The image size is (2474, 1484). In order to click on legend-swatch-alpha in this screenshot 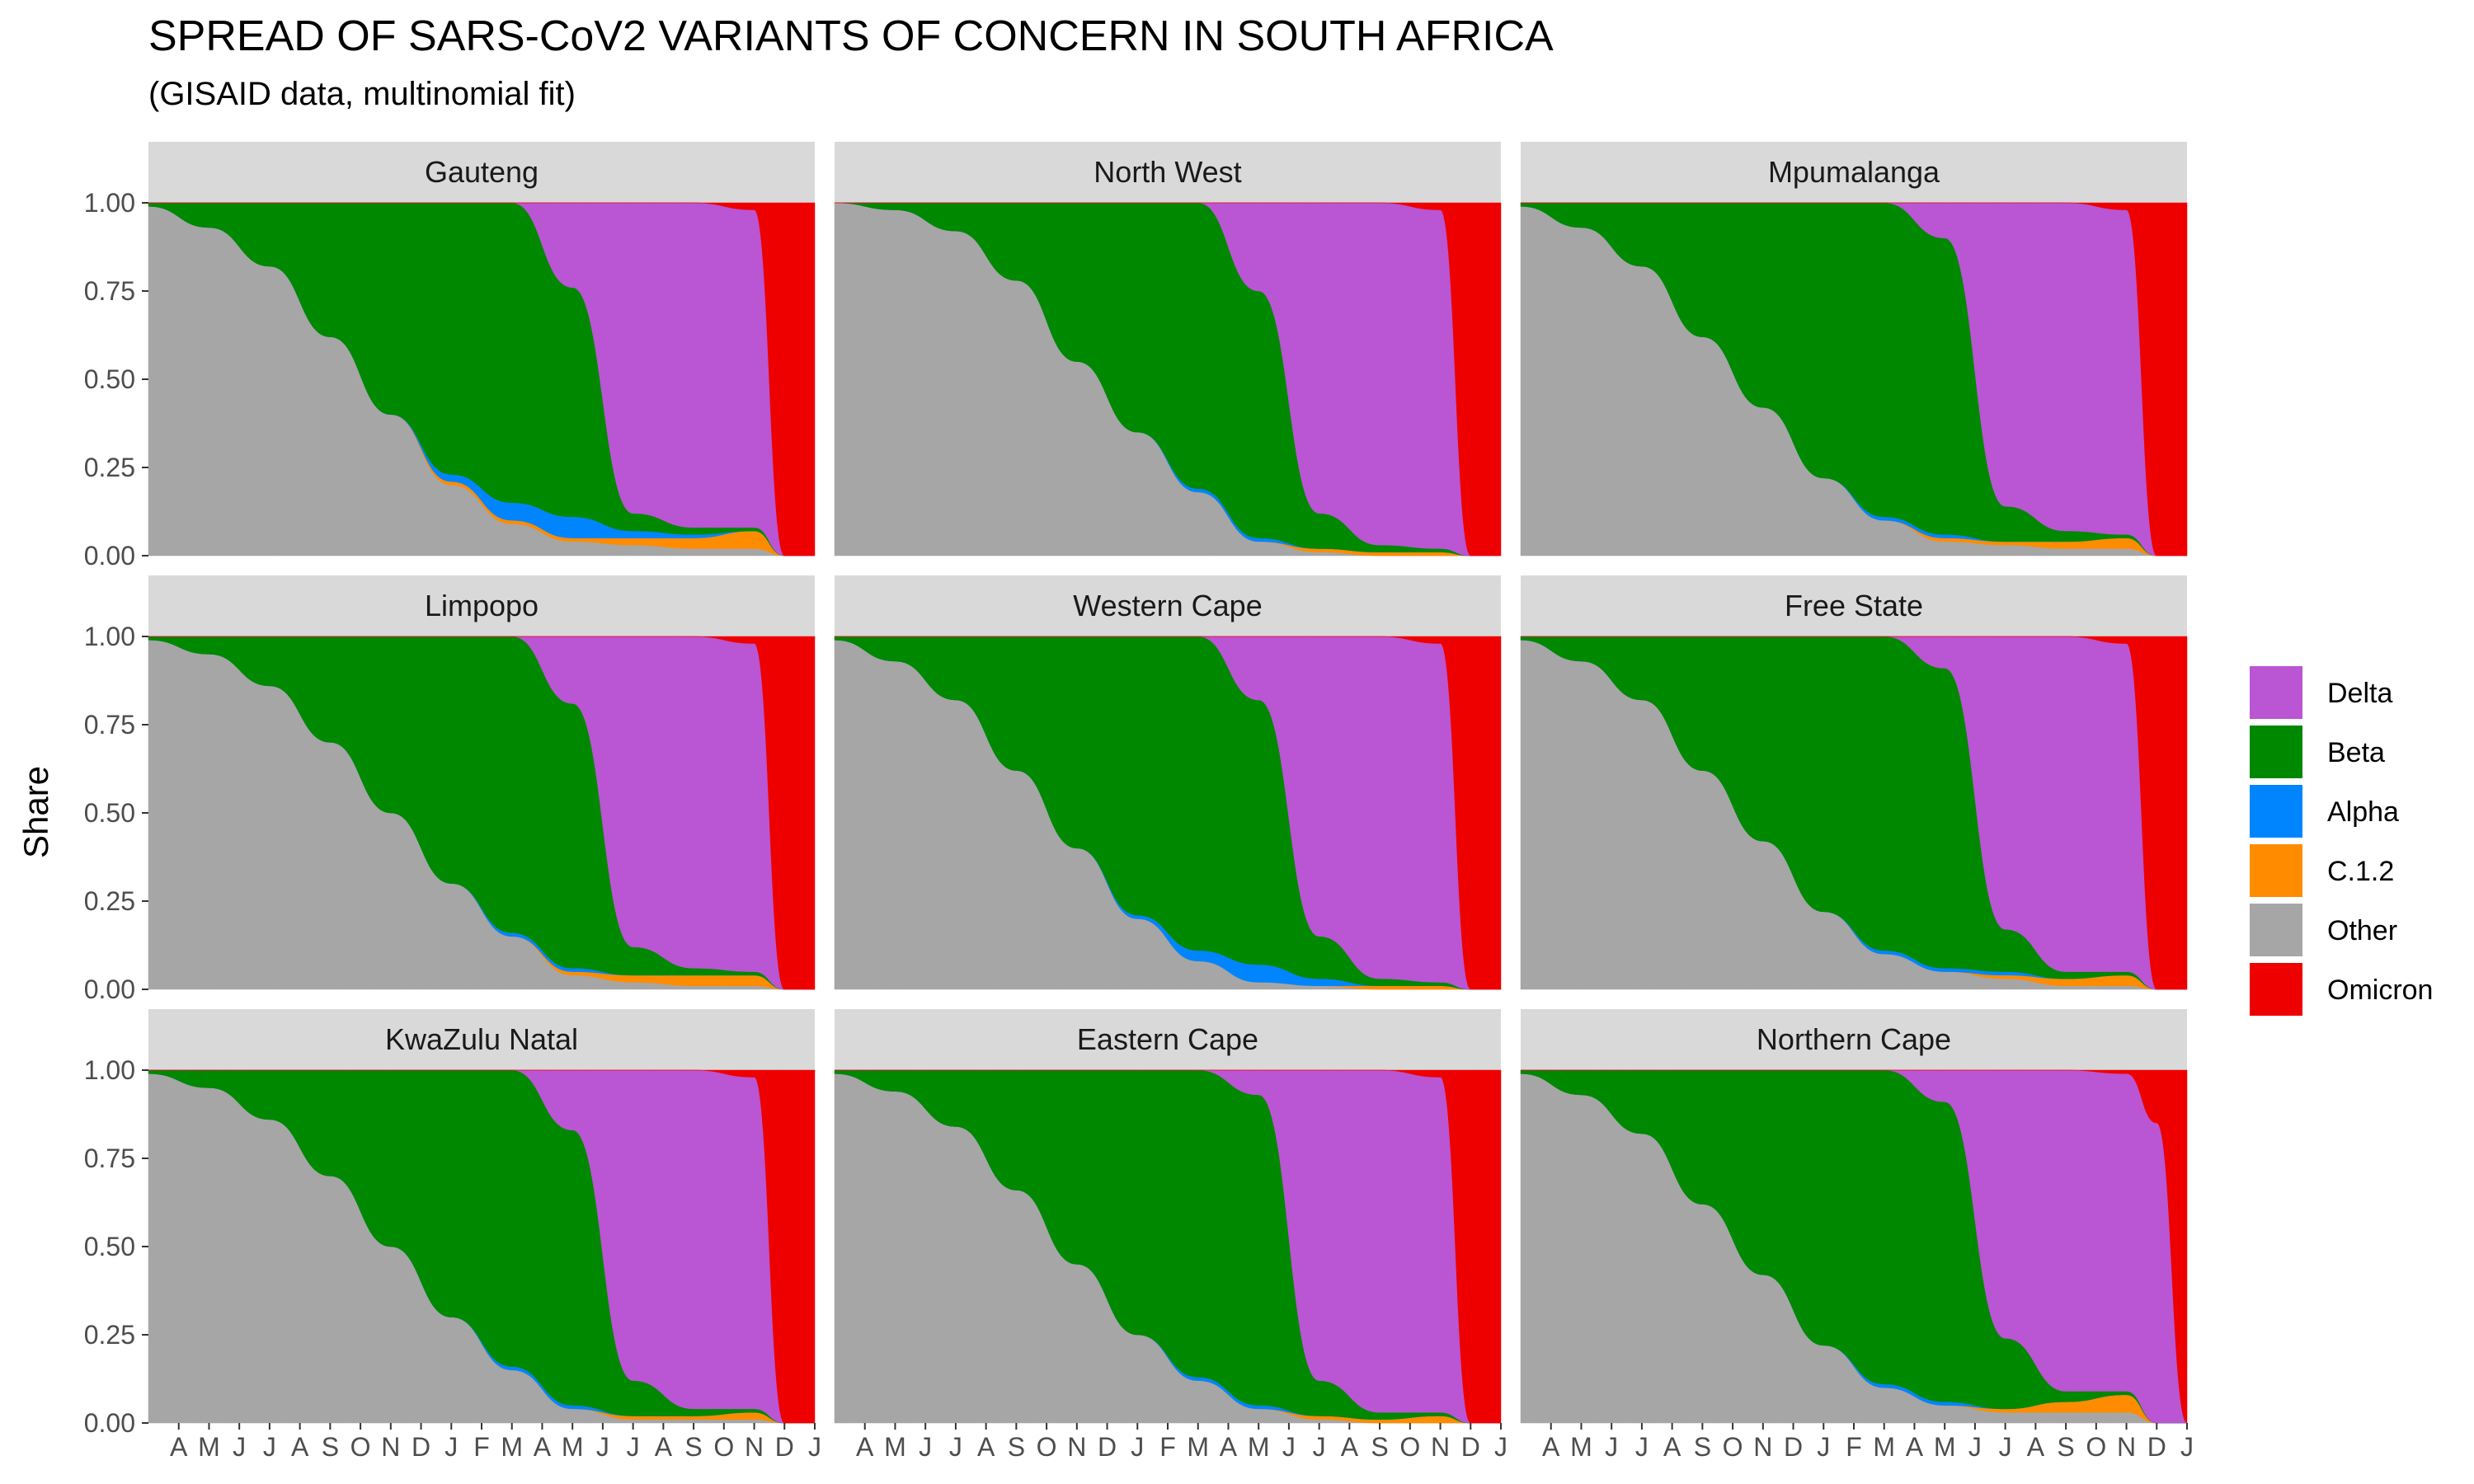, I will do `click(2276, 811)`.